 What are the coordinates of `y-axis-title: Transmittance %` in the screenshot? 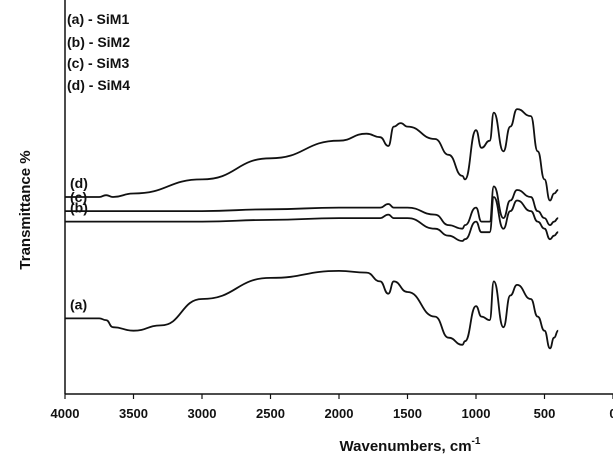 It's located at (25, 209).